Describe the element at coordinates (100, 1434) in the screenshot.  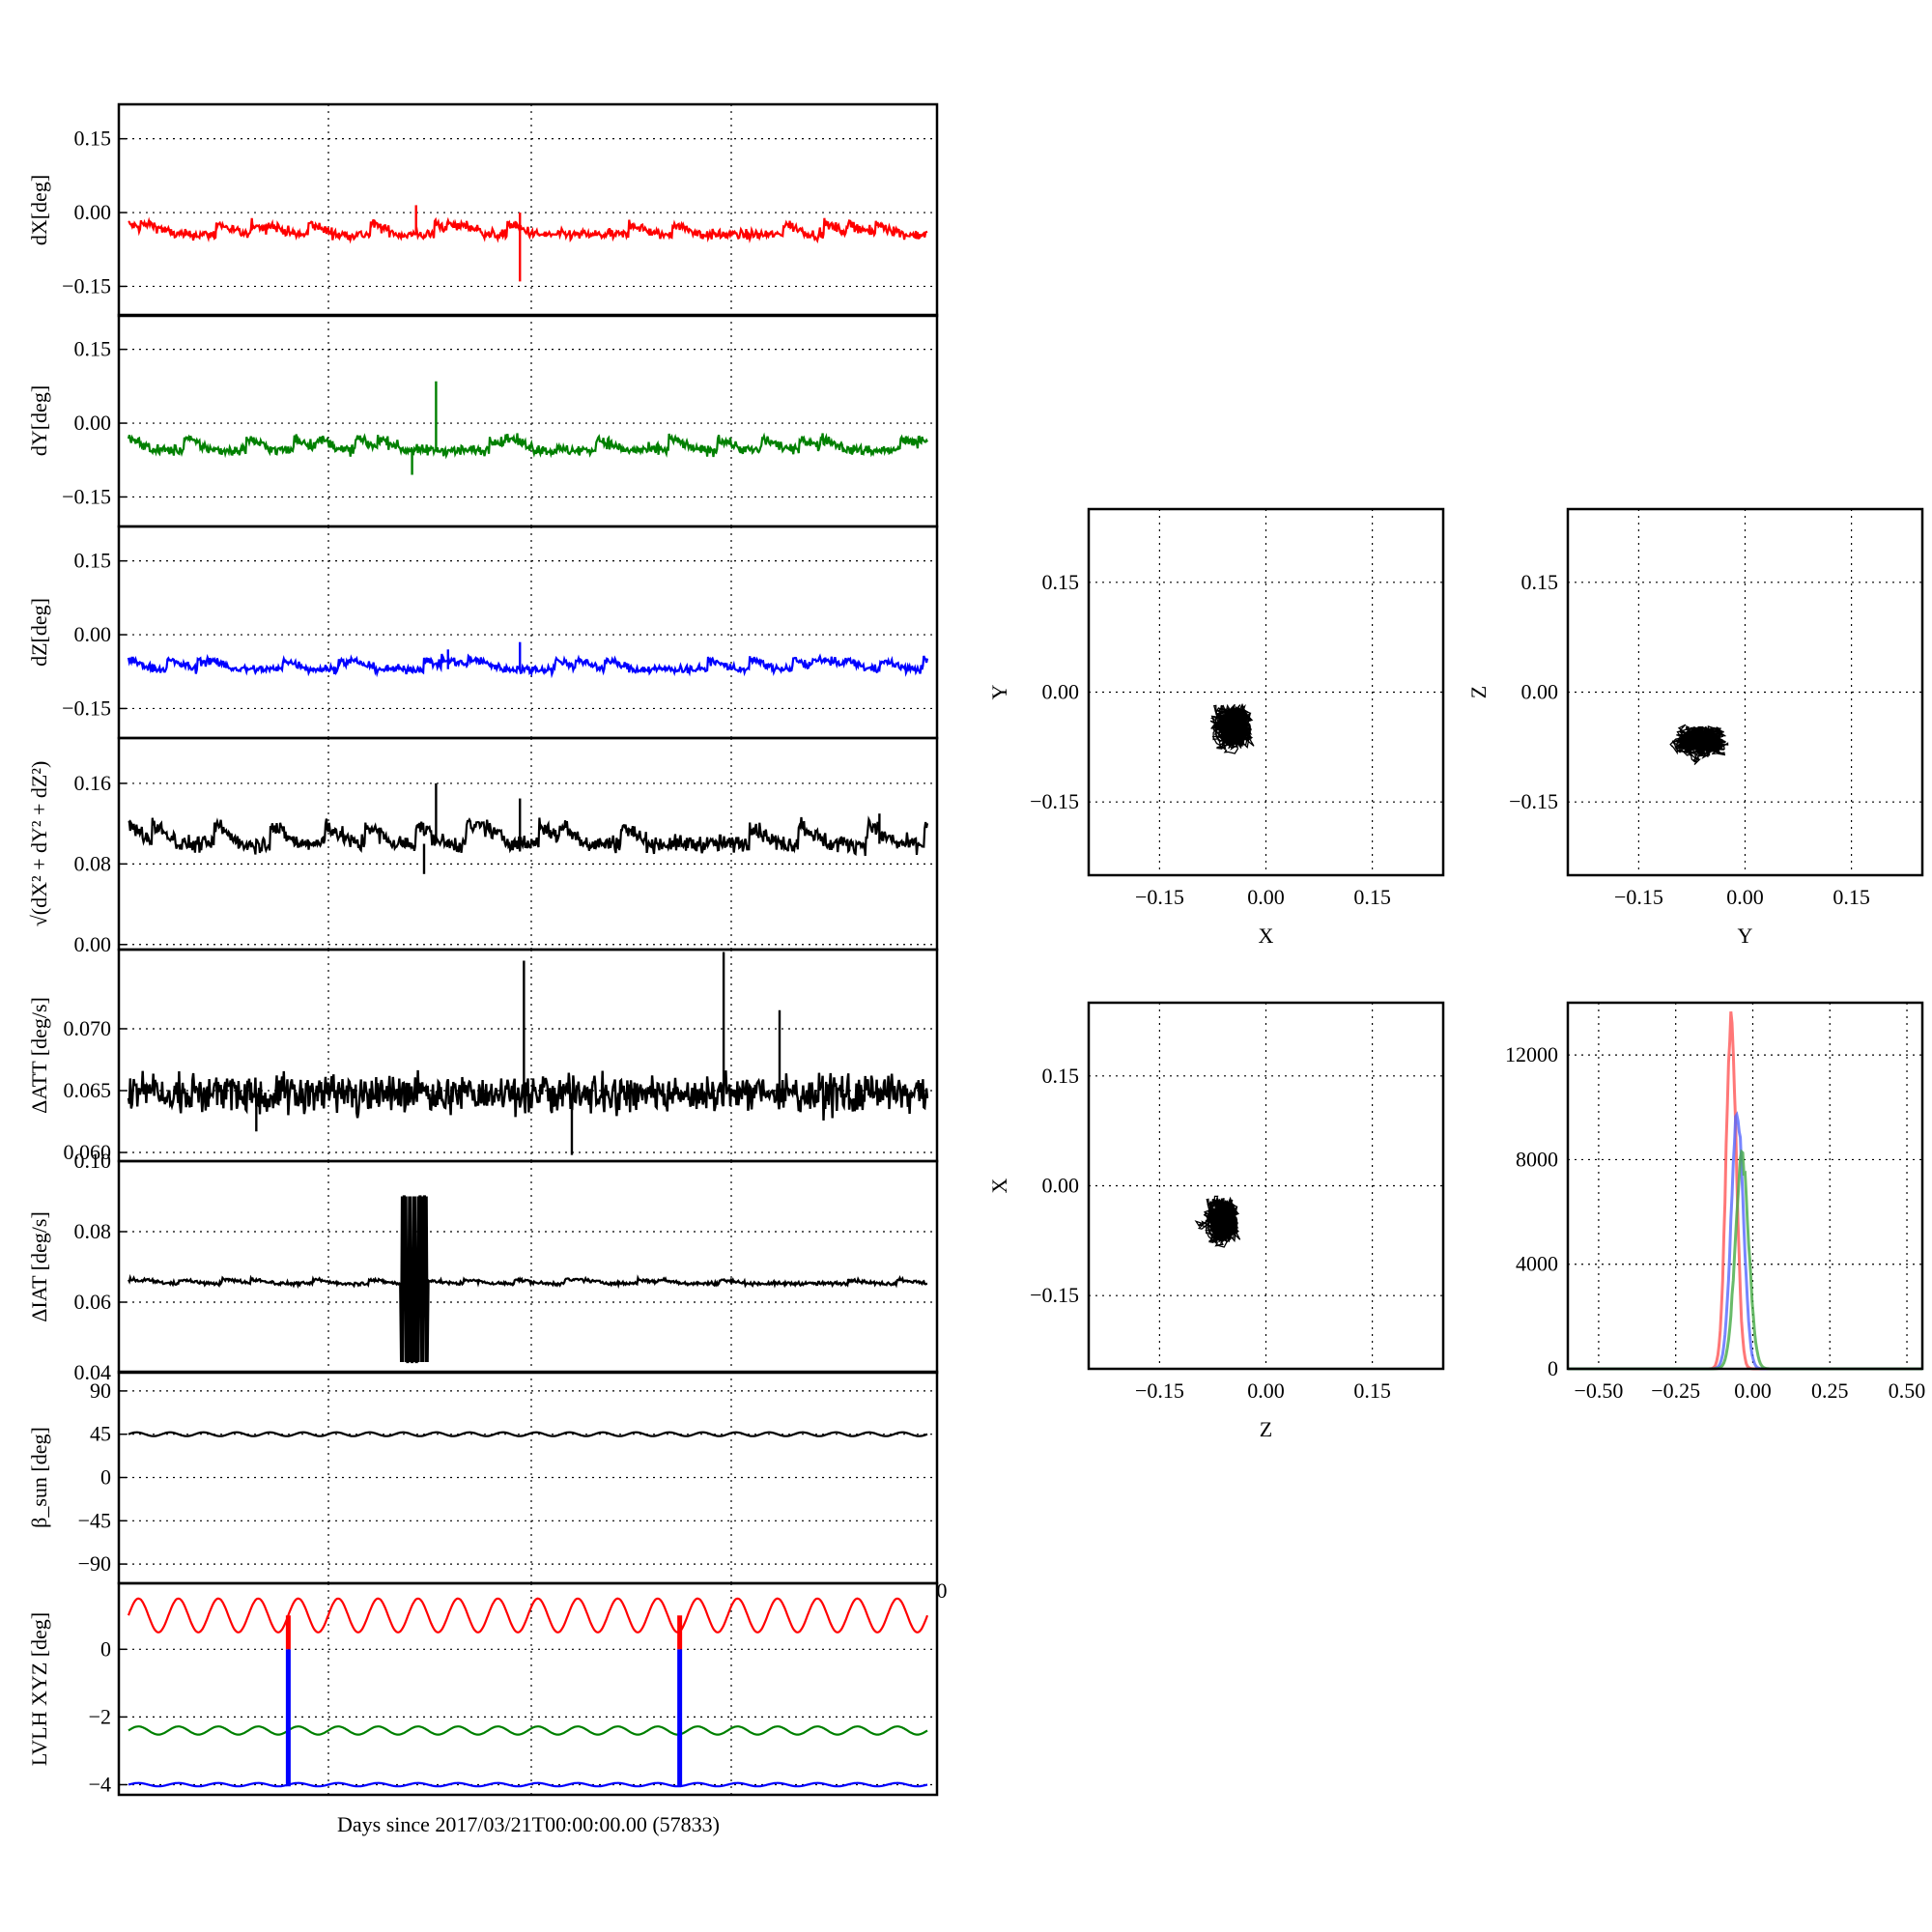
I see `y-tick-label: 45` at that location.